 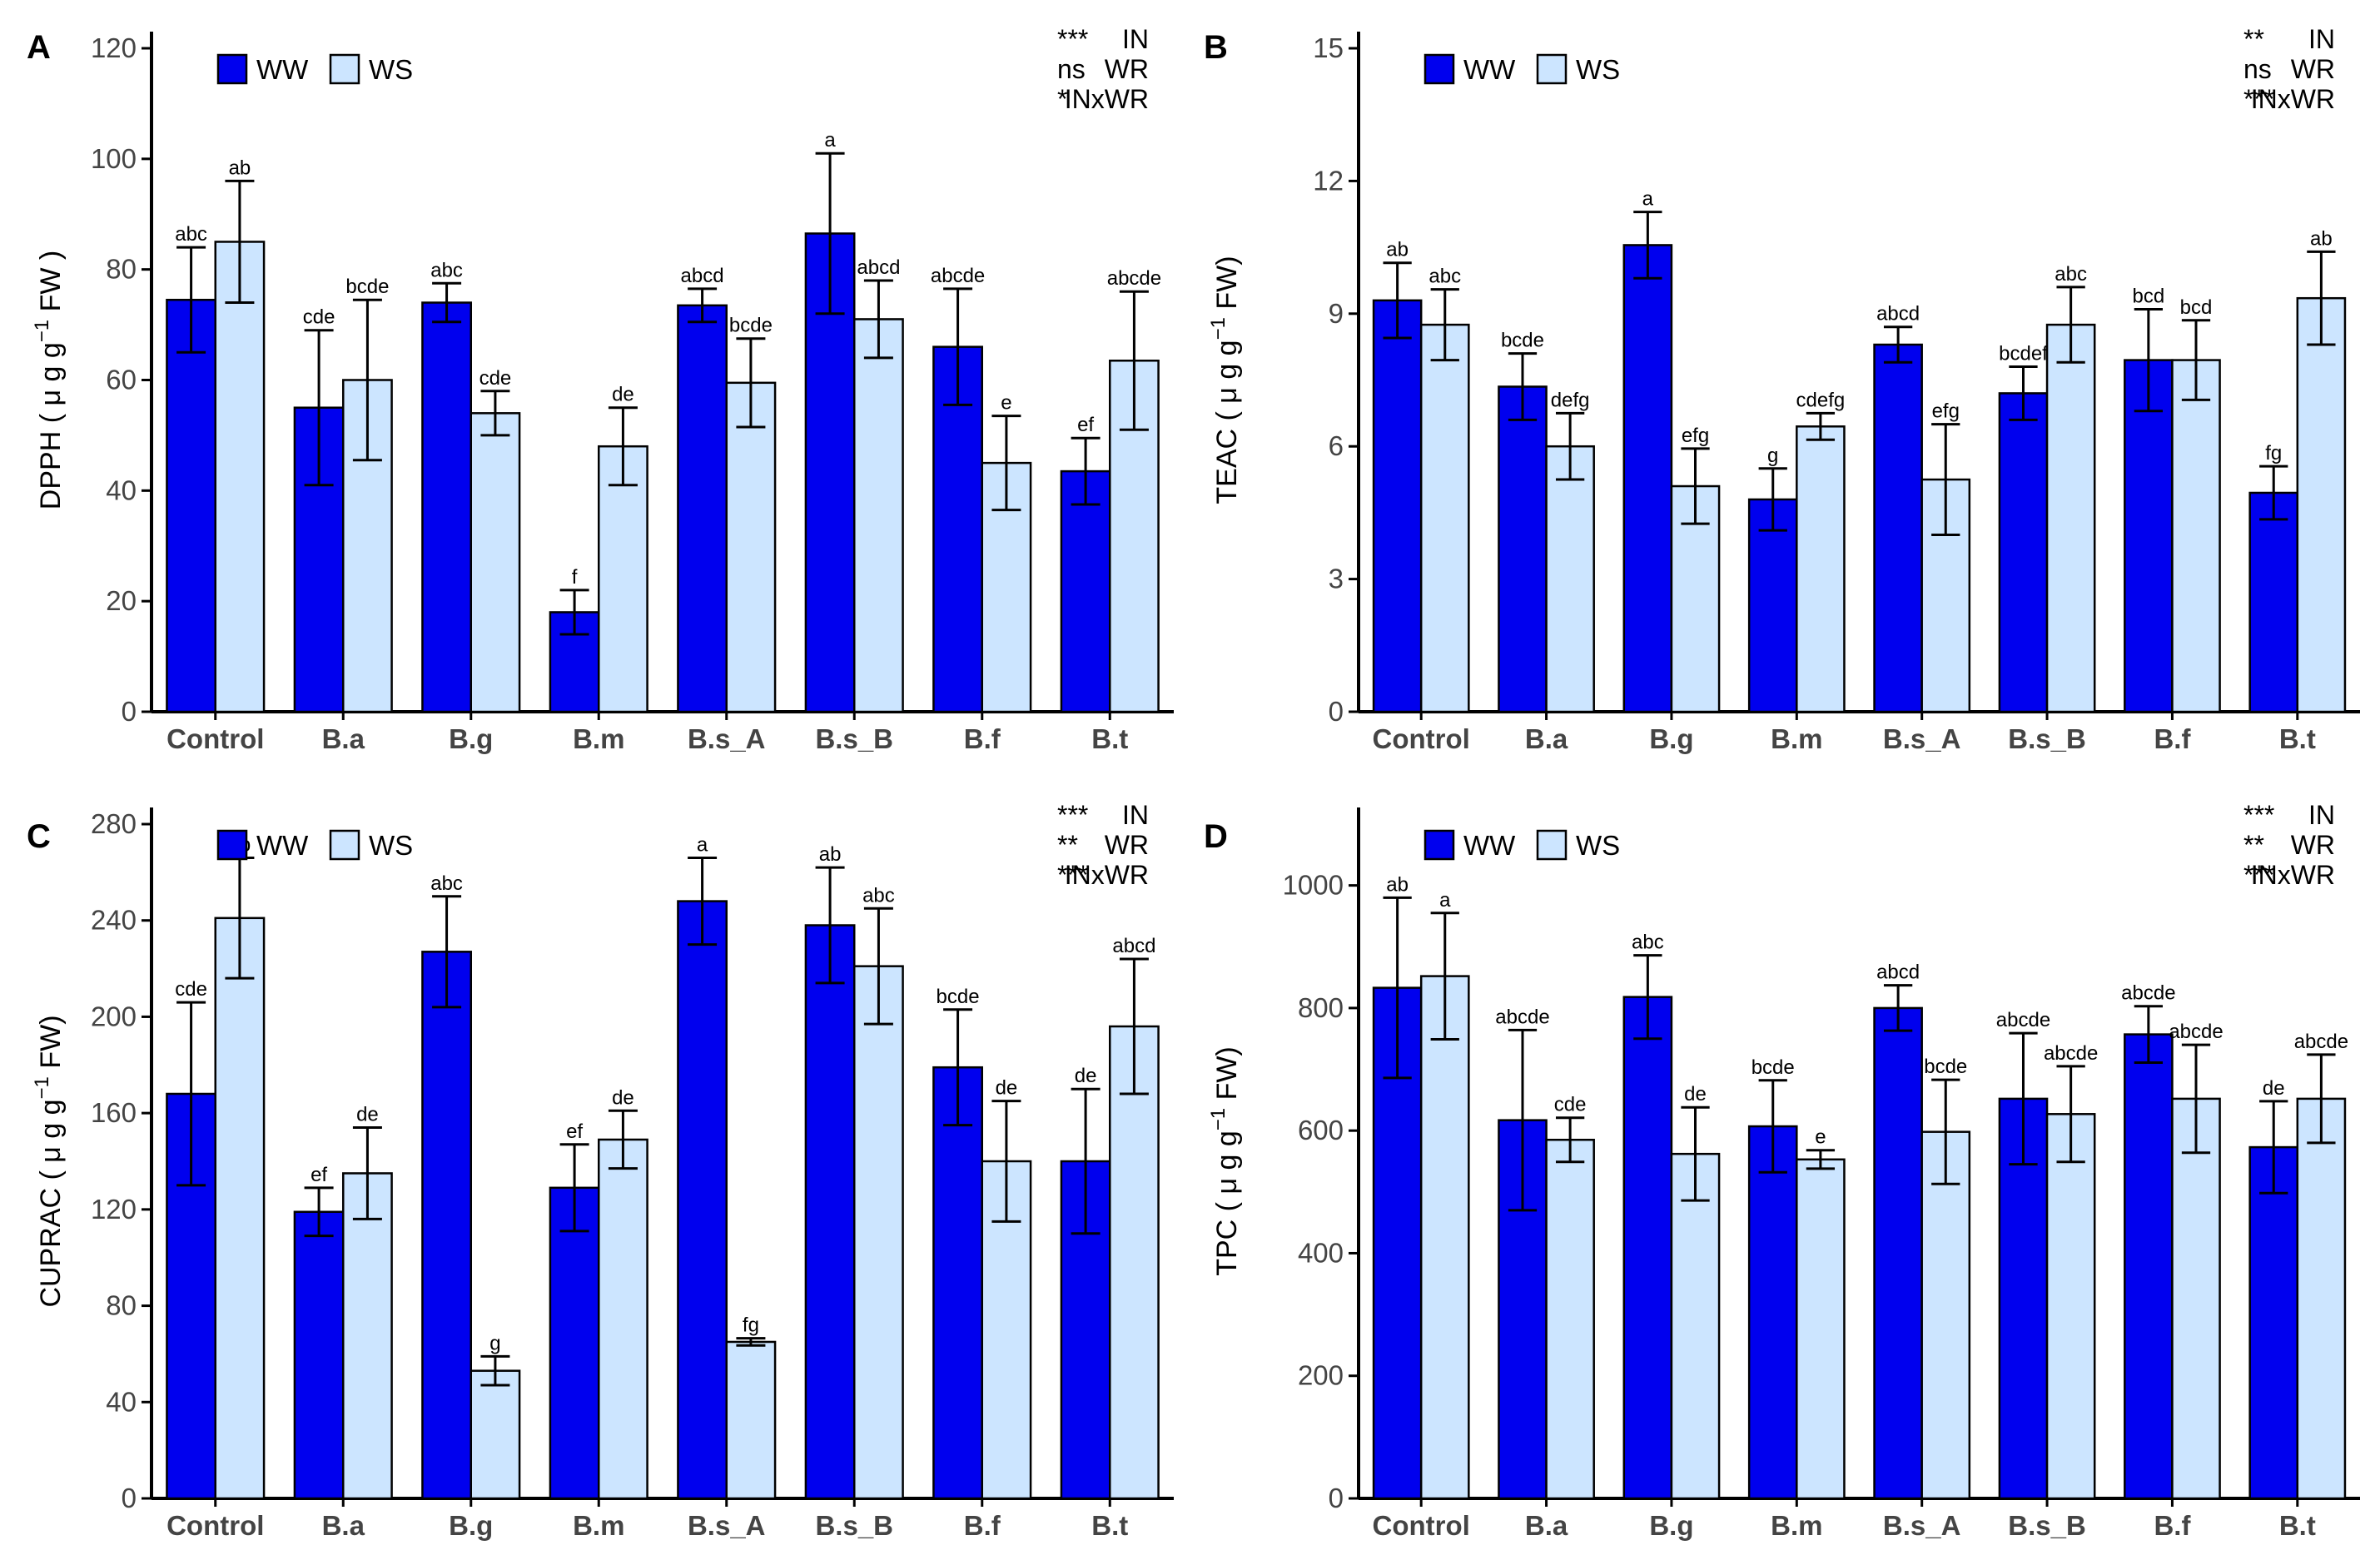 I want to click on y-tick-label: 100, so click(x=114, y=158).